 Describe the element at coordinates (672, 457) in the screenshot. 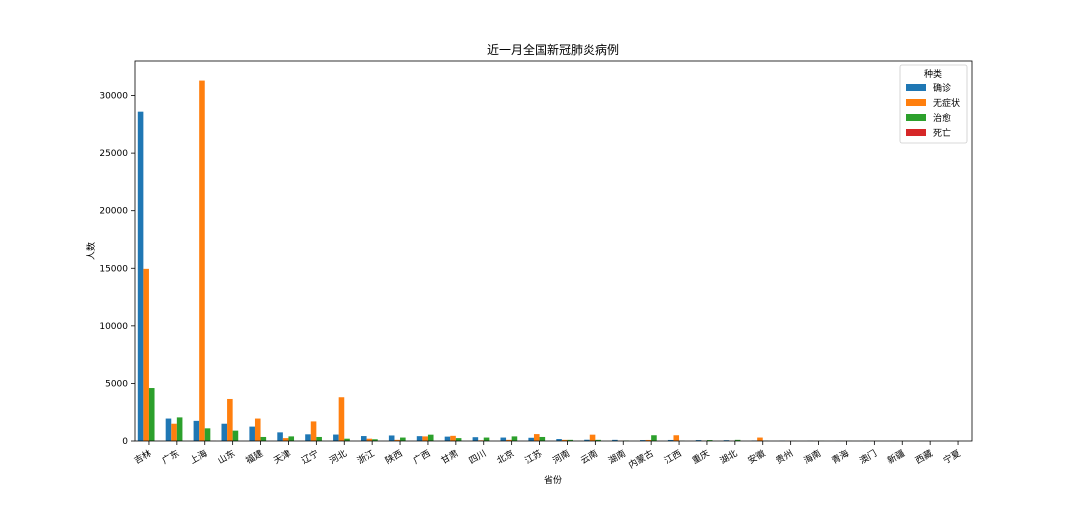

I see `x-tick-label: 江西` at that location.